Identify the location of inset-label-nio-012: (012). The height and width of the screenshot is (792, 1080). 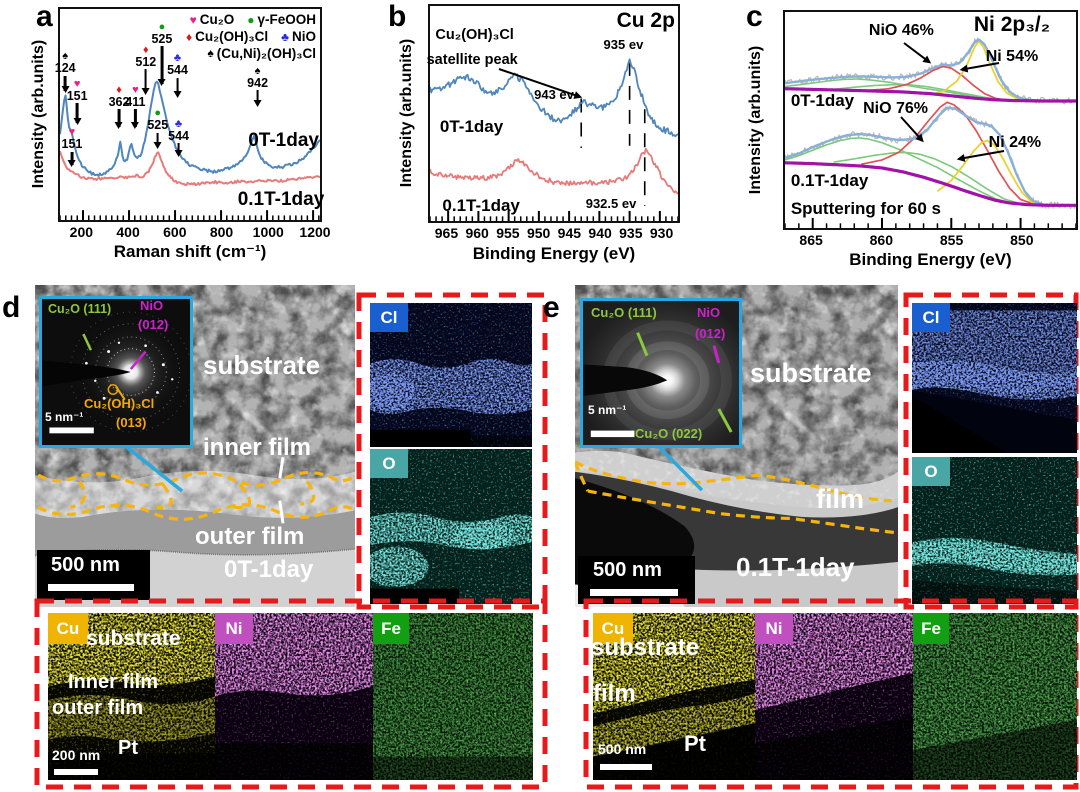
(153, 324).